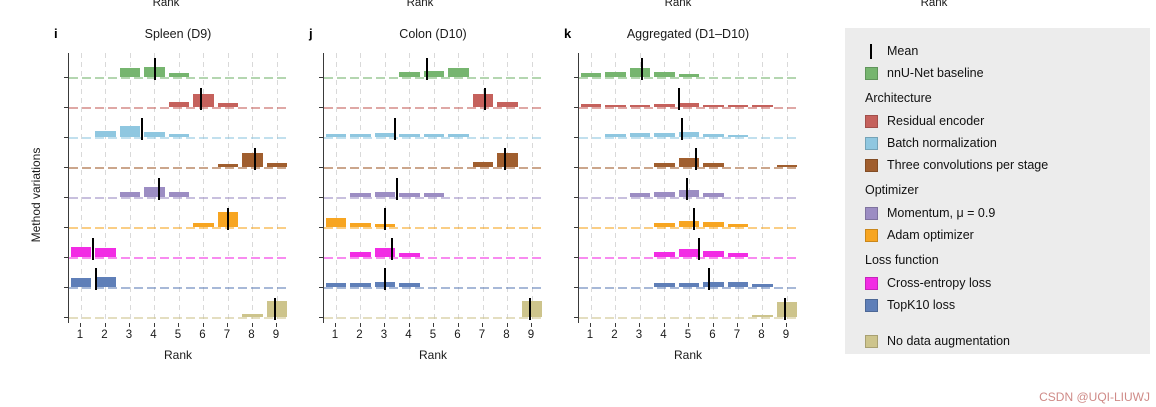 The width and height of the screenshot is (1156, 407). What do you see at coordinates (433, 34) in the screenshot?
I see `panel-title: Colon (D10)` at bounding box center [433, 34].